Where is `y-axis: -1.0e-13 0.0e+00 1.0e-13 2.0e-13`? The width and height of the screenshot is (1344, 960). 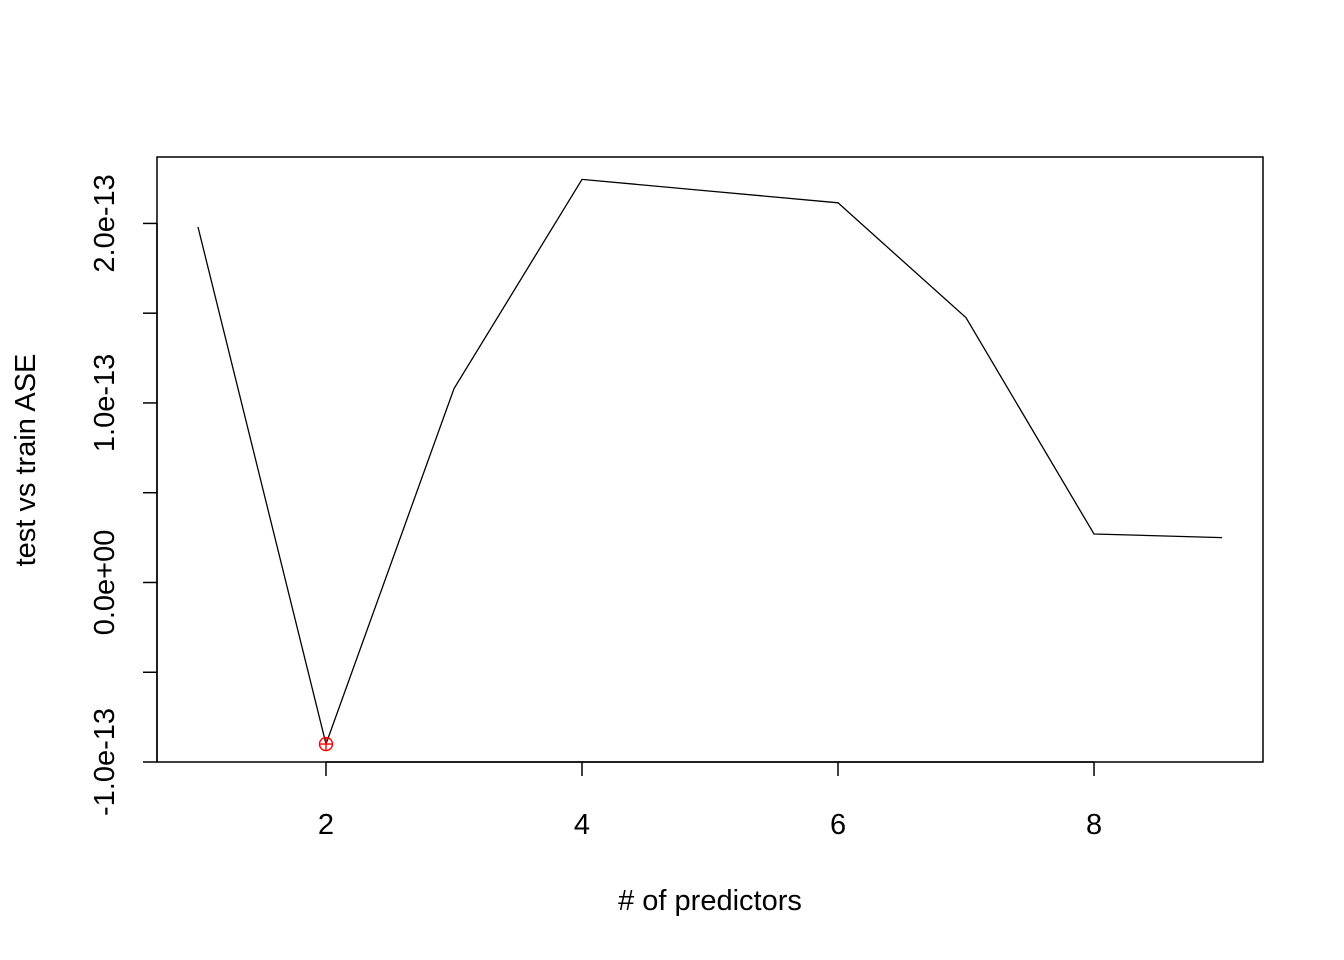
y-axis: -1.0e-13 0.0e+00 1.0e-13 2.0e-13 is located at coordinates (123, 495).